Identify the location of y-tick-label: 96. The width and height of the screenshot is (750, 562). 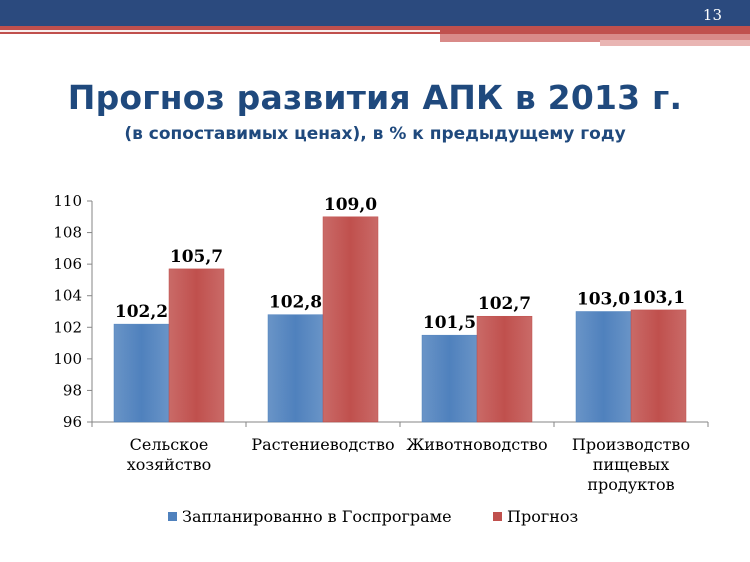
(72, 422).